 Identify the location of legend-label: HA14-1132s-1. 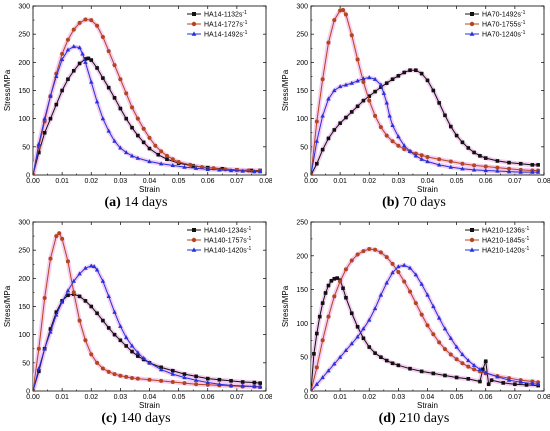
(225, 14).